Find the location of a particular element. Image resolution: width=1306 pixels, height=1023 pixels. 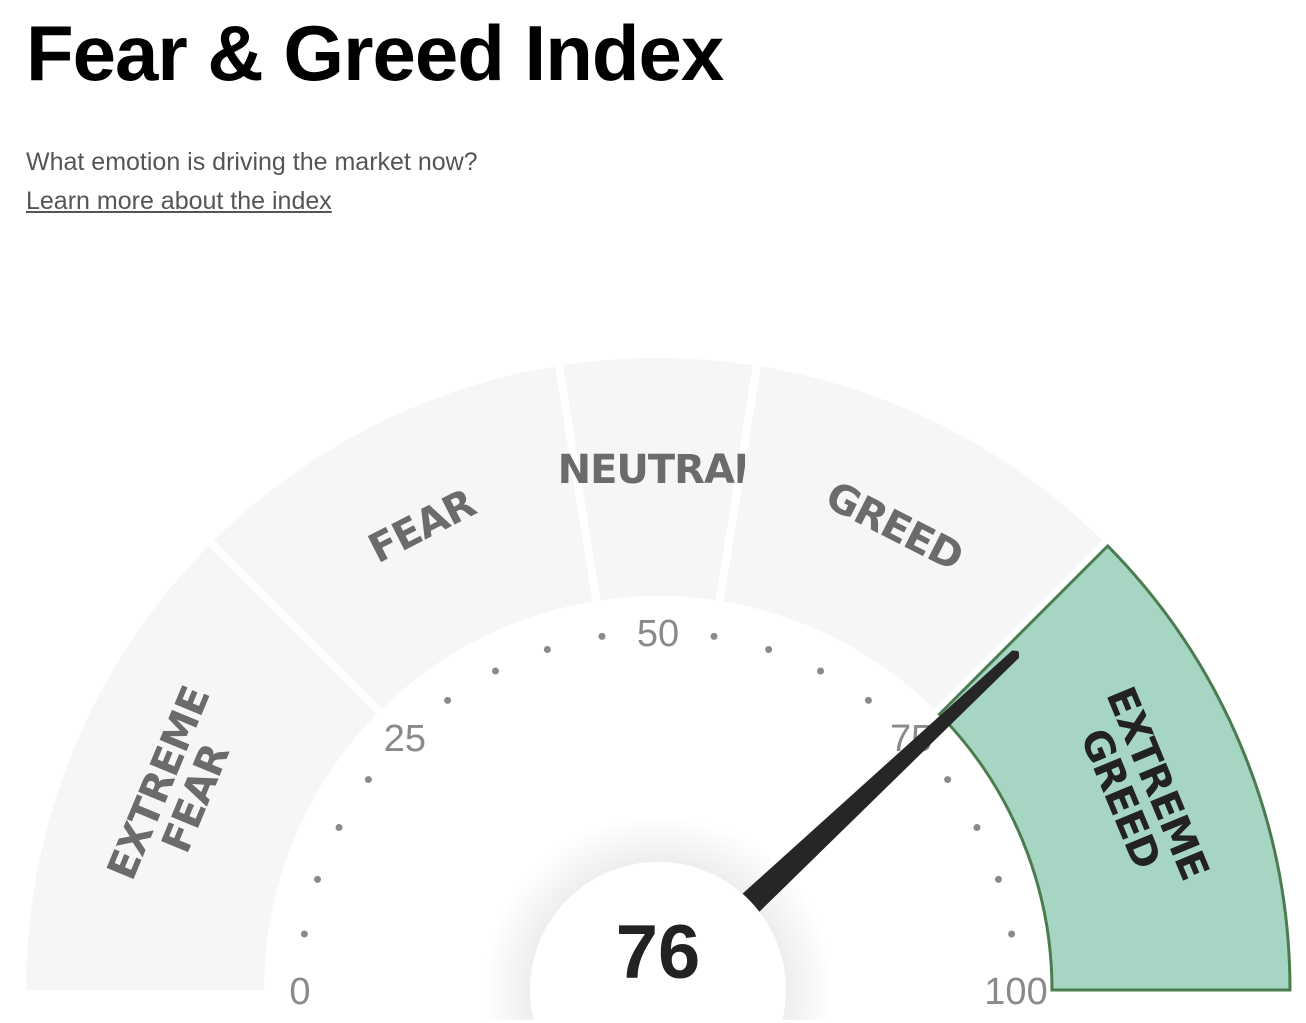

tick-label: 0 is located at coordinates (299, 992).